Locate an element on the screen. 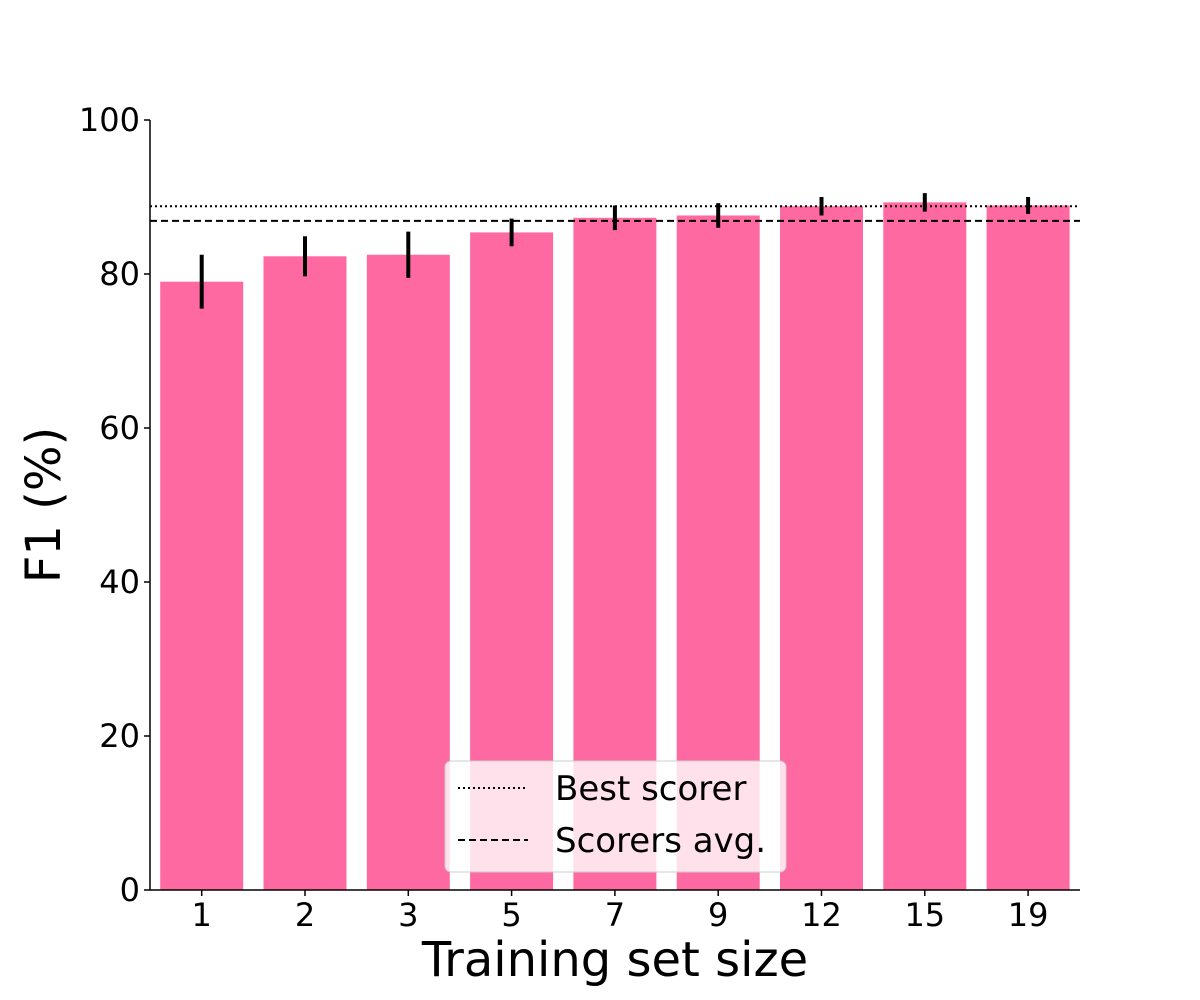 This screenshot has width=1200, height=1000. y-tick-label-0: 0 is located at coordinates (130, 890).